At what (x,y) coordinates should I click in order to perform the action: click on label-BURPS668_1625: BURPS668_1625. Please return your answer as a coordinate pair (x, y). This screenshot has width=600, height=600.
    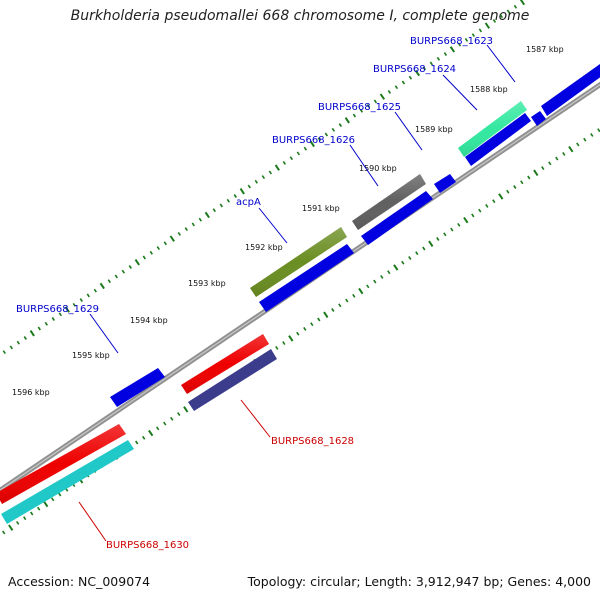
    Looking at the image, I should click on (359, 107).